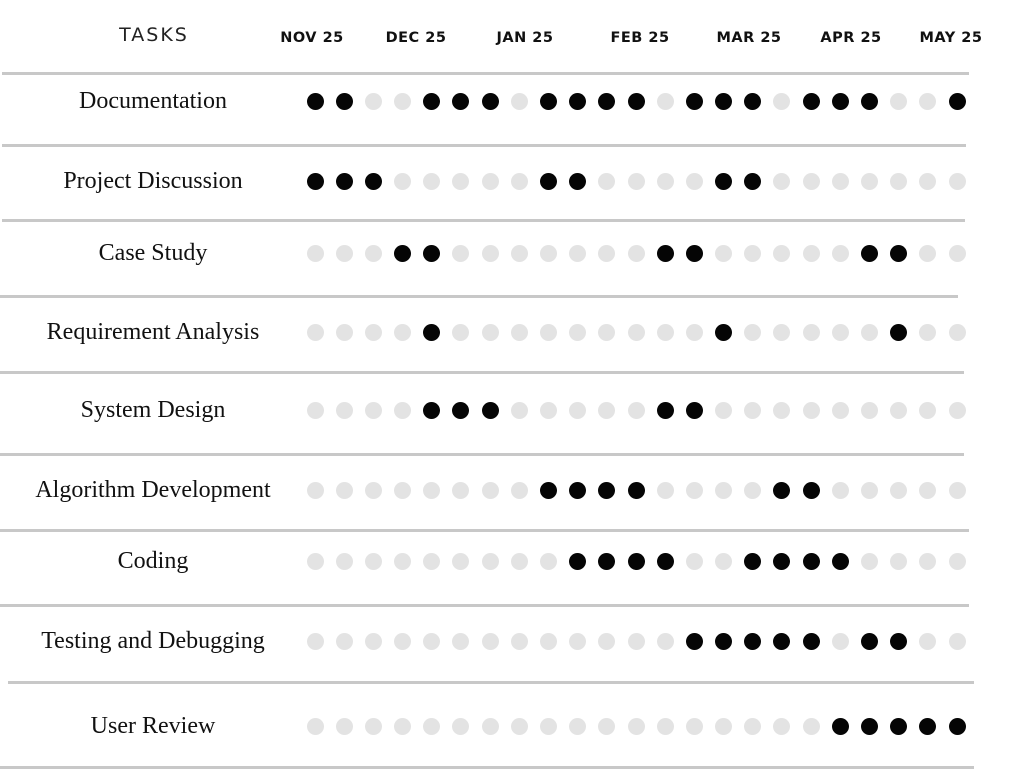  What do you see at coordinates (153, 101) in the screenshot?
I see `task-label: Documentation` at bounding box center [153, 101].